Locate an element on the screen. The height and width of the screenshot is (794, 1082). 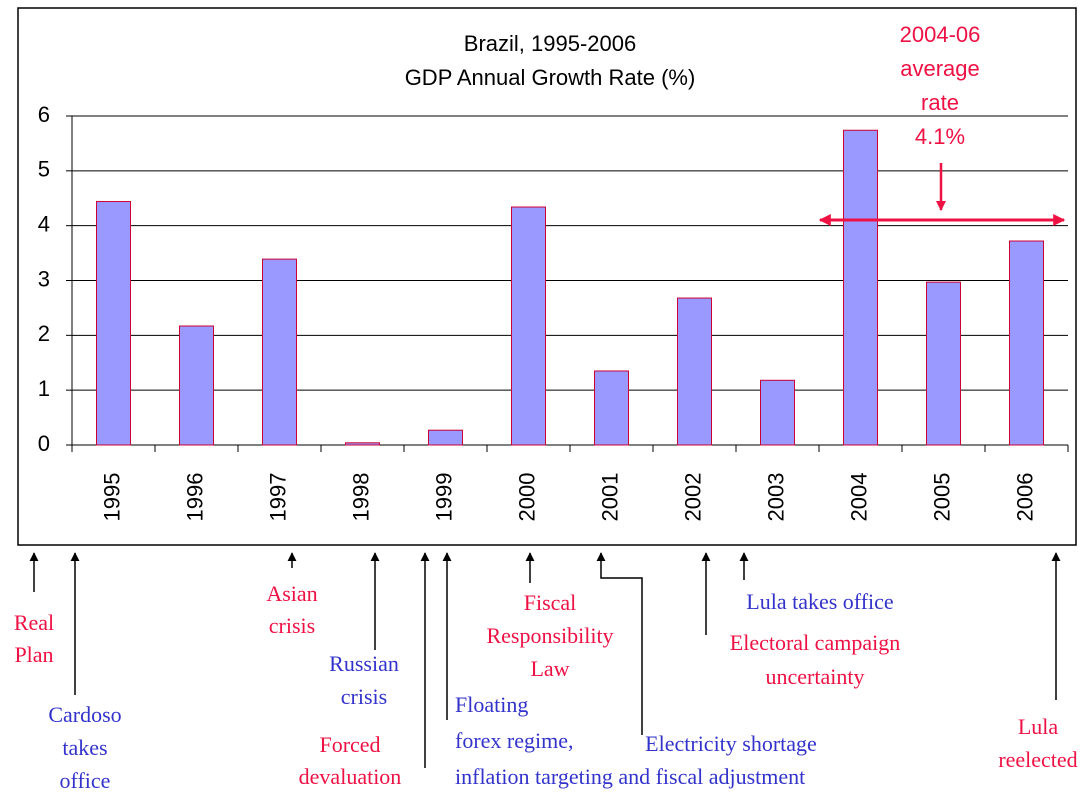
event-label: Real is located at coordinates (34, 622).